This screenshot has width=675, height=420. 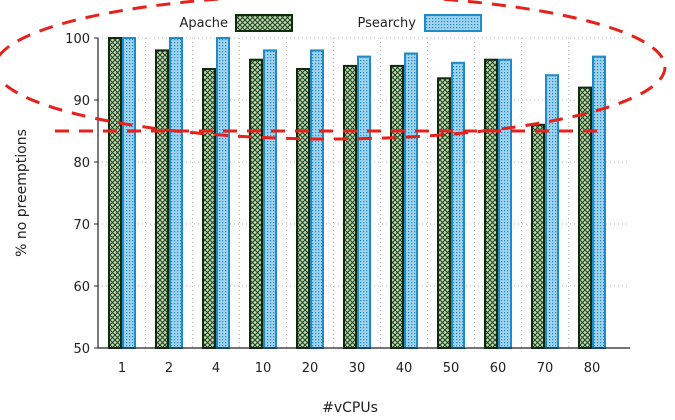 I want to click on legend-swatch-psearchy, so click(x=453, y=23).